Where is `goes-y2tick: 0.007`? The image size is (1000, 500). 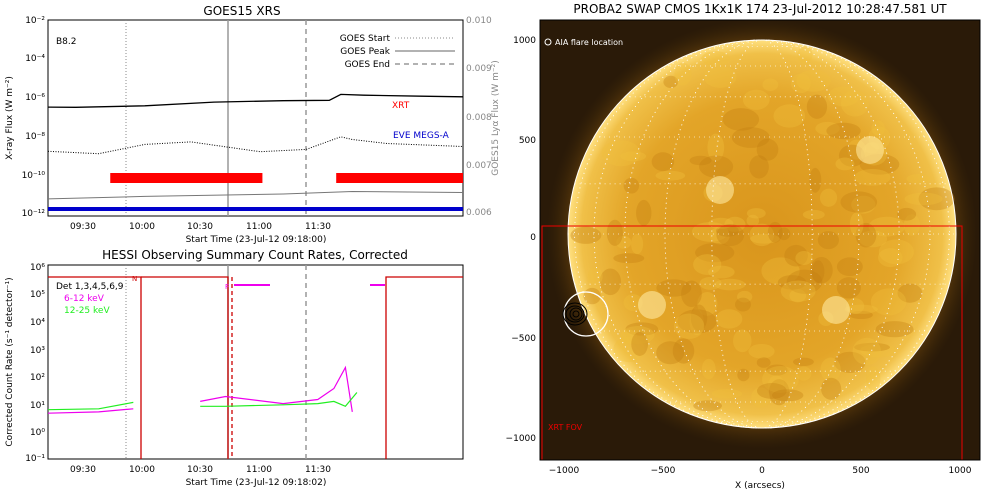 goes-y2tick: 0.007 is located at coordinates (479, 166).